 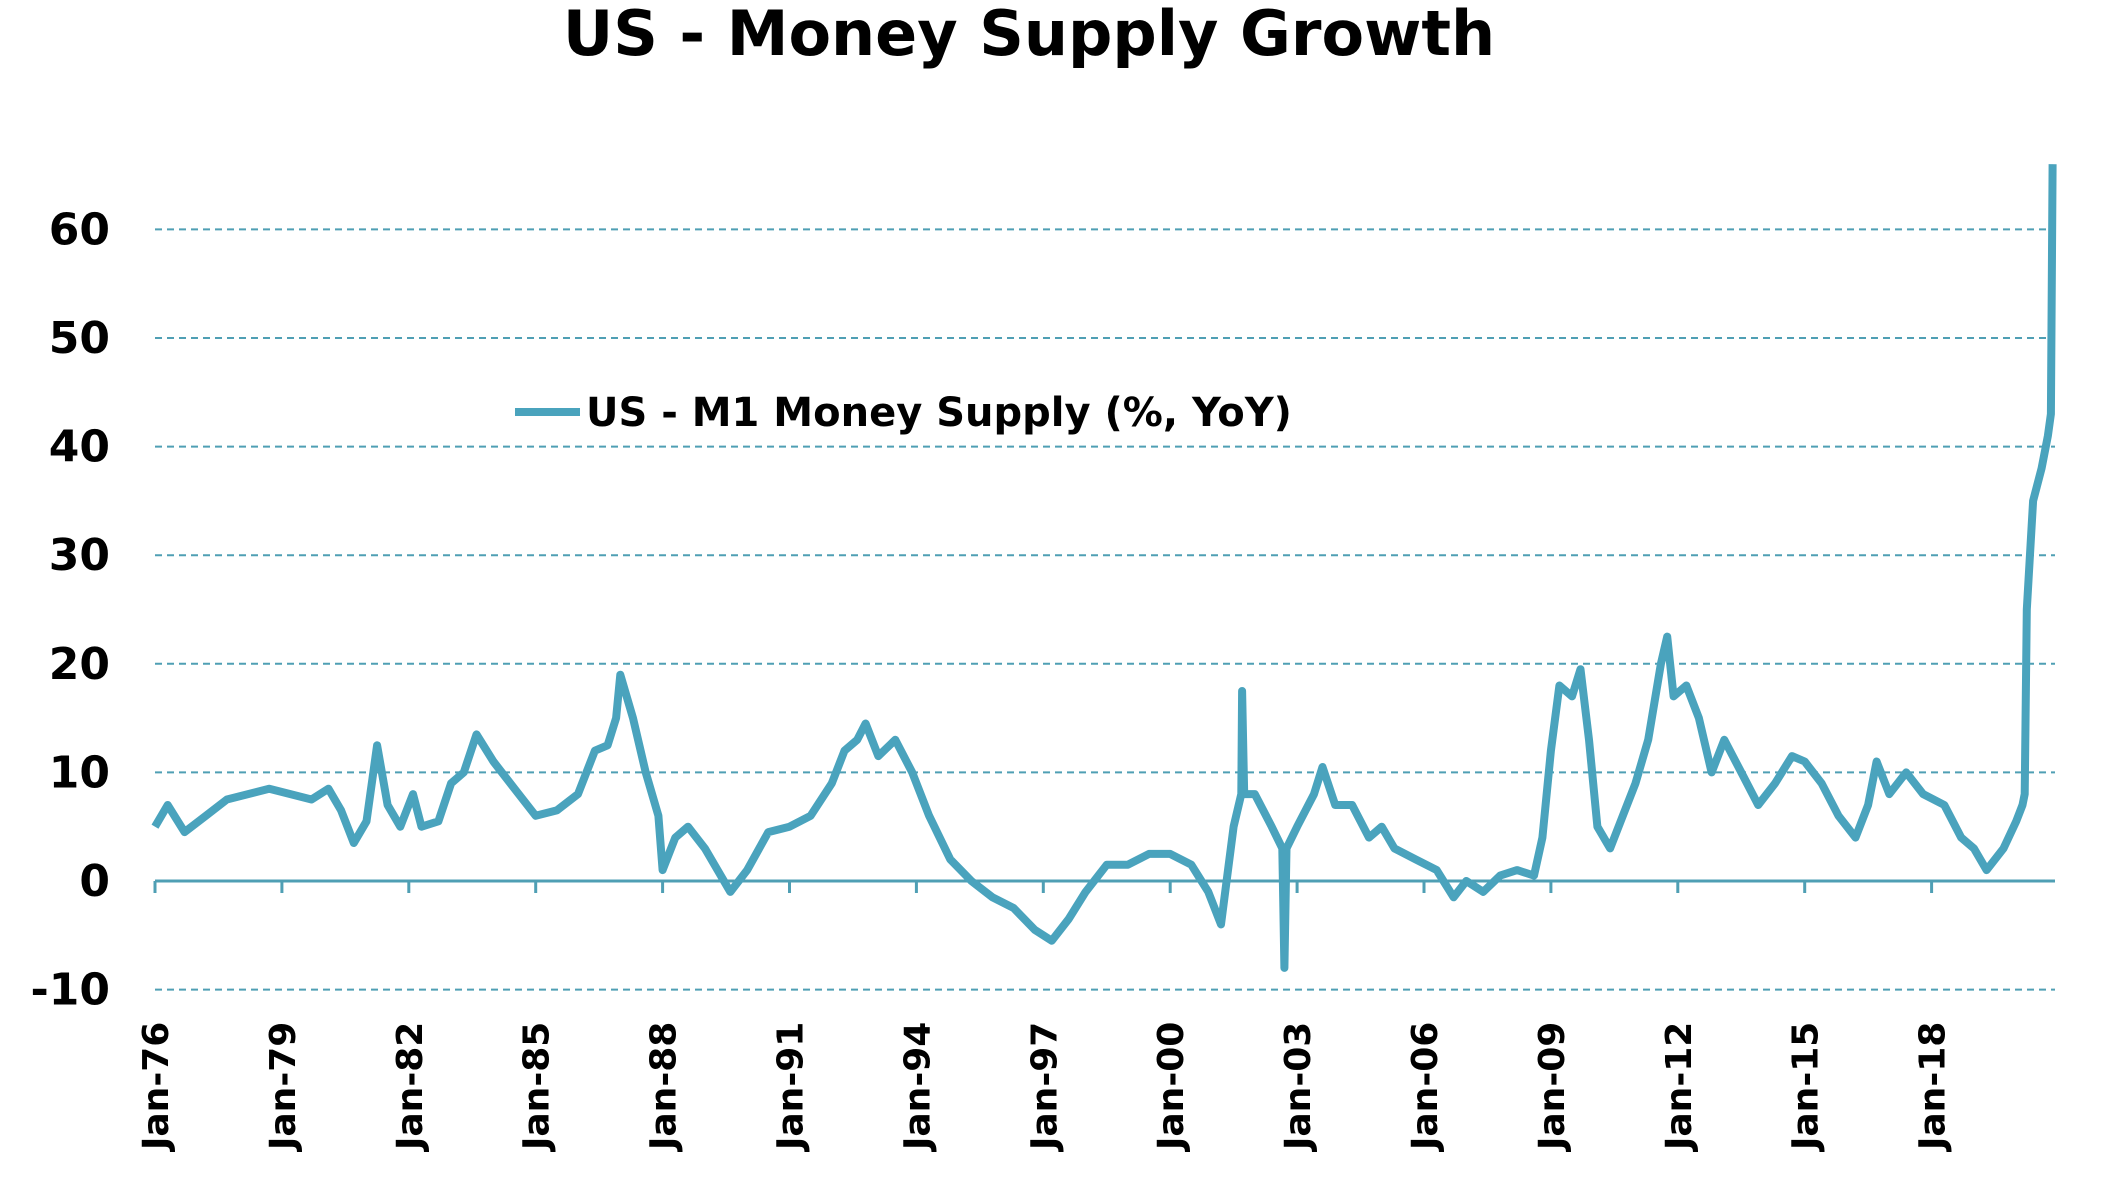 What do you see at coordinates (79, 447) in the screenshot?
I see `y-tick-label: 40` at bounding box center [79, 447].